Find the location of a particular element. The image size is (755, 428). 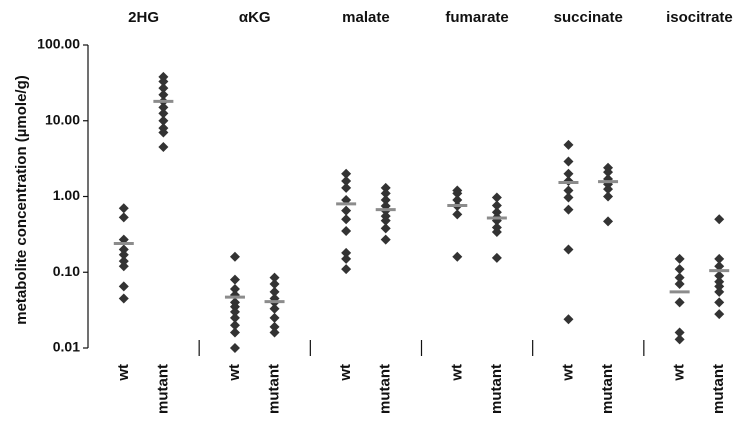

group-label: succinate is located at coordinates (588, 17).